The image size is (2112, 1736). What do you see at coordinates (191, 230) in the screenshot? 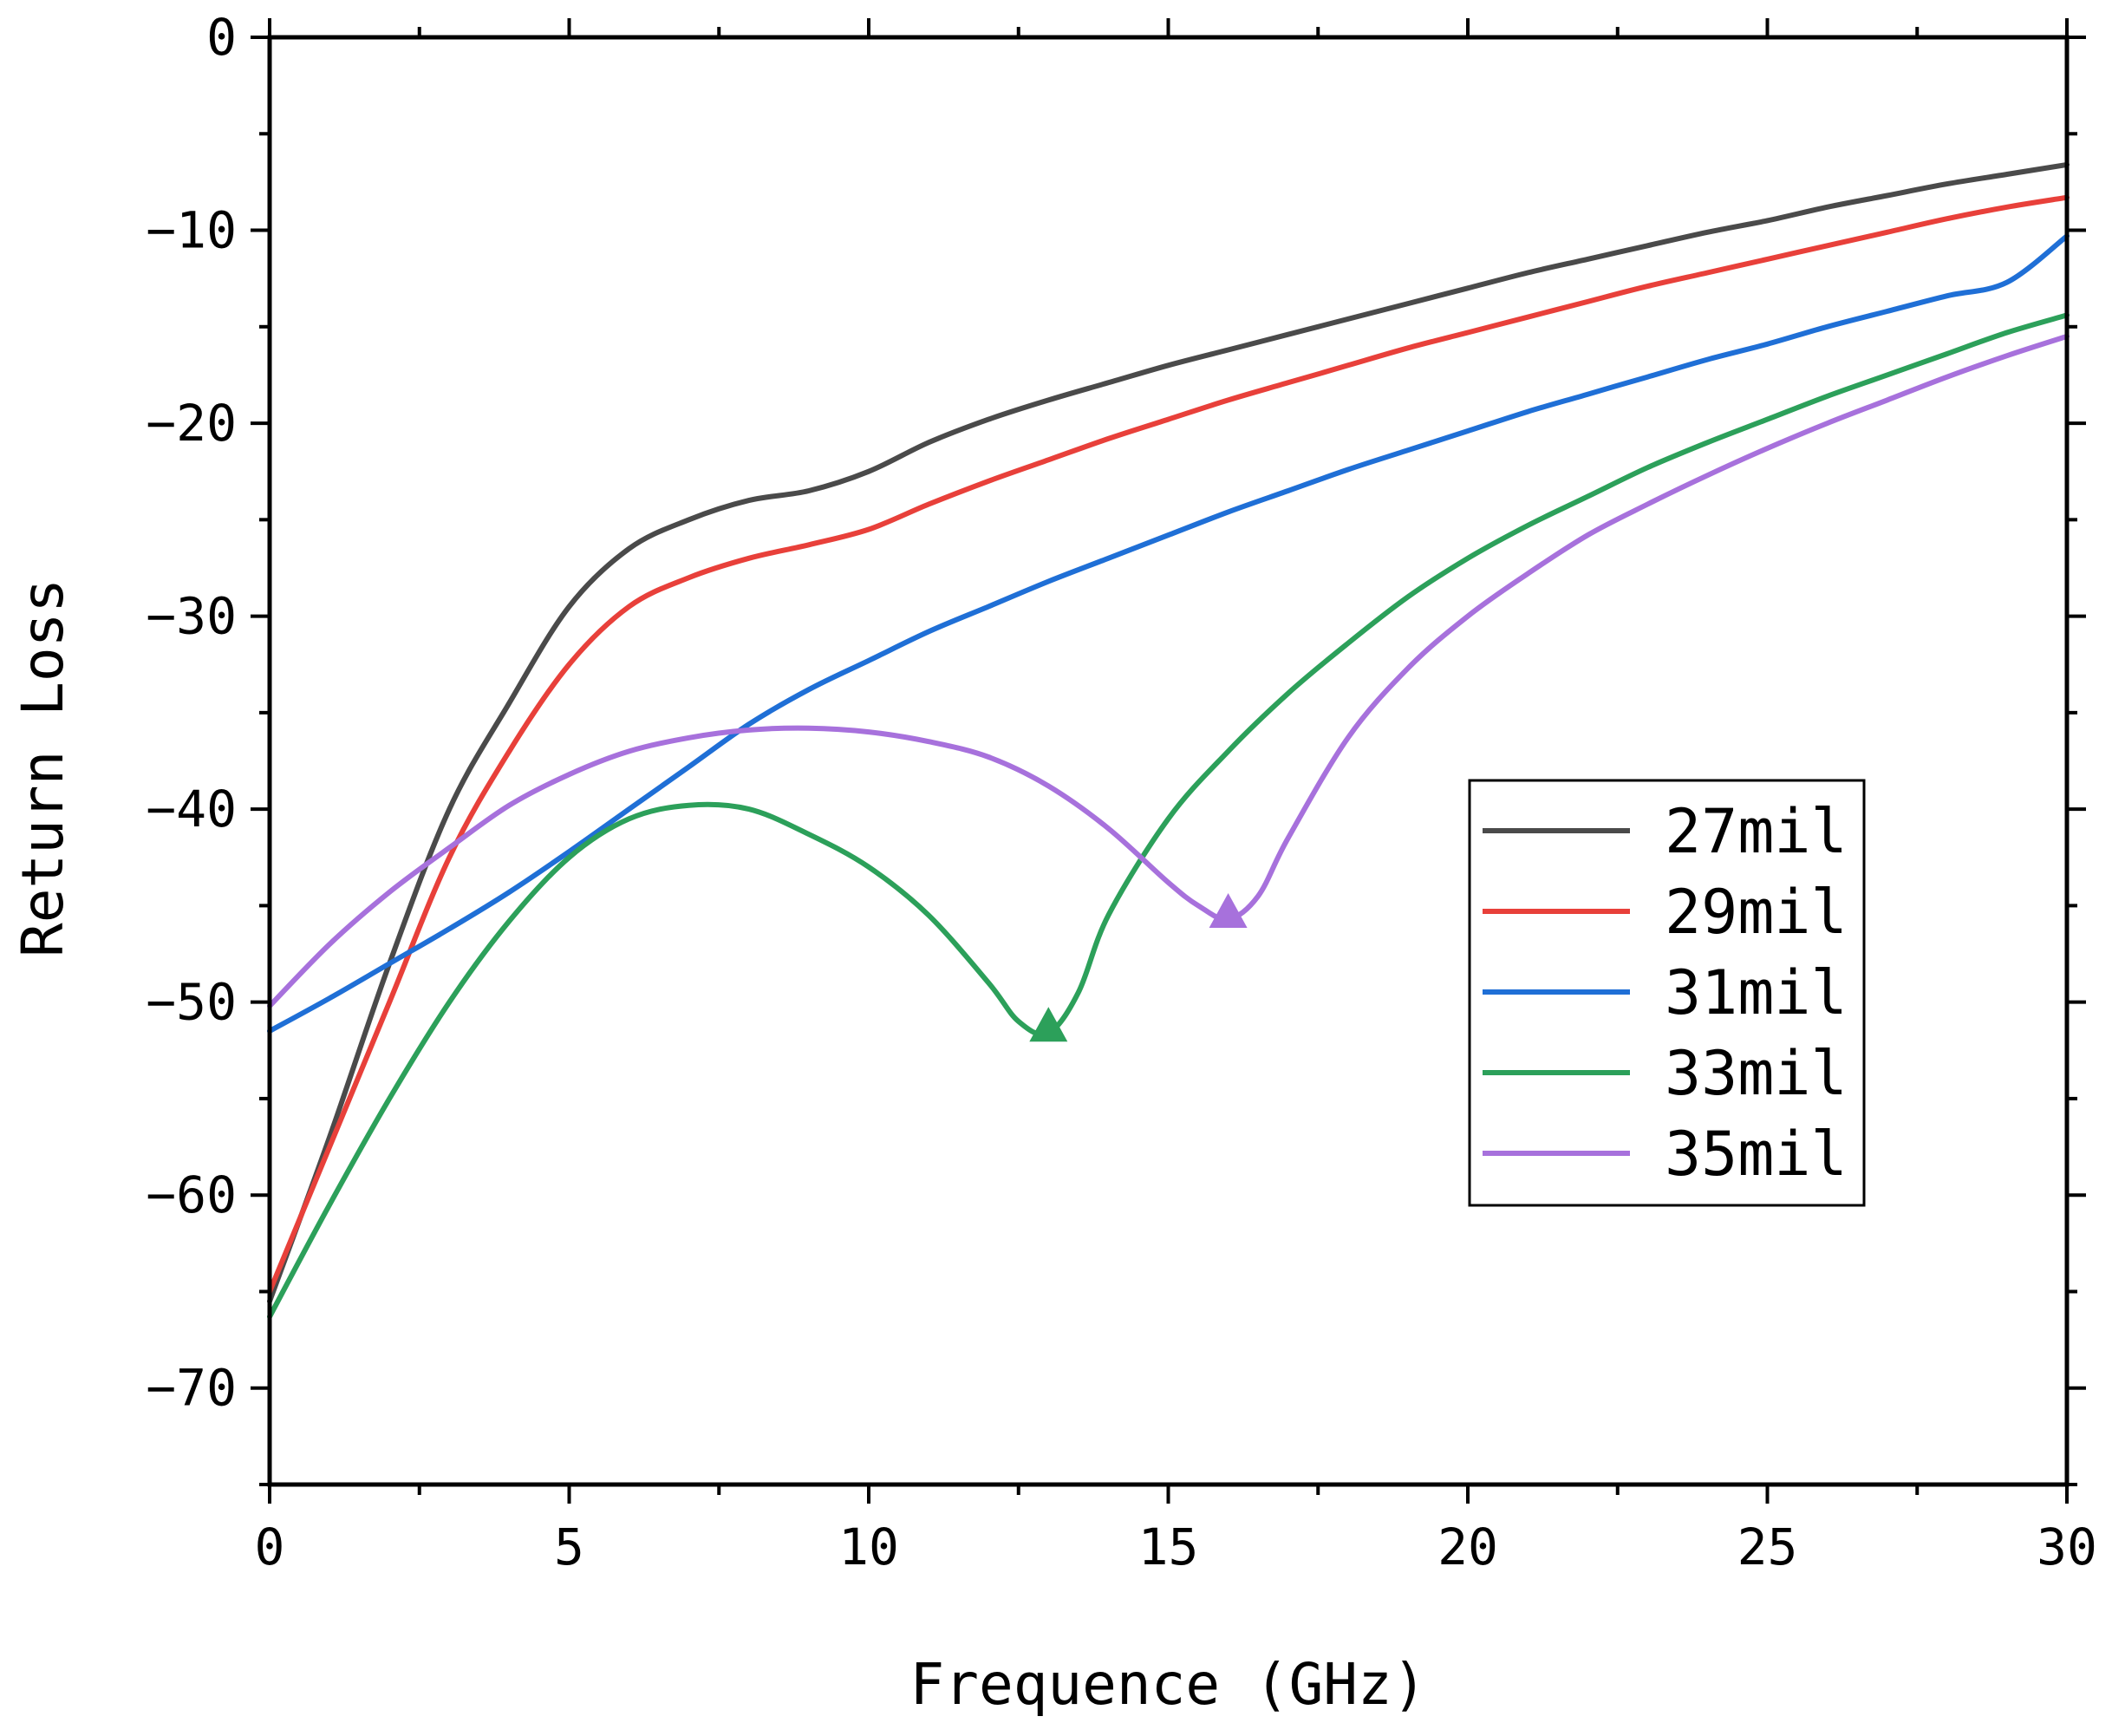
I see `y-tick-label: −10` at bounding box center [191, 230].